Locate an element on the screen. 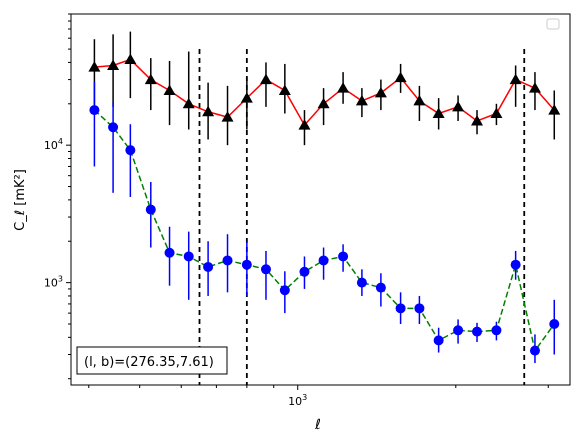 This screenshot has width=580, height=445. y-axis-label: C_ℓ [mK²] is located at coordinates (20, 200).